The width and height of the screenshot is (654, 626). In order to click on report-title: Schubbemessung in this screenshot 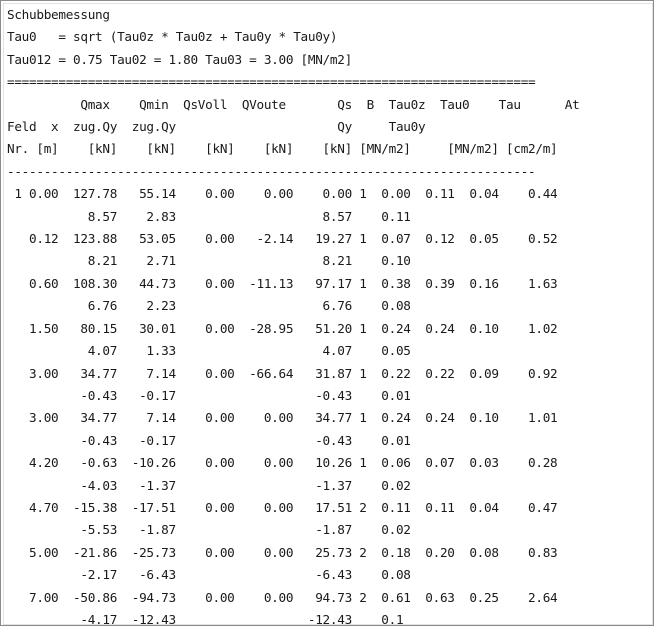, I will do `click(58, 14)`.